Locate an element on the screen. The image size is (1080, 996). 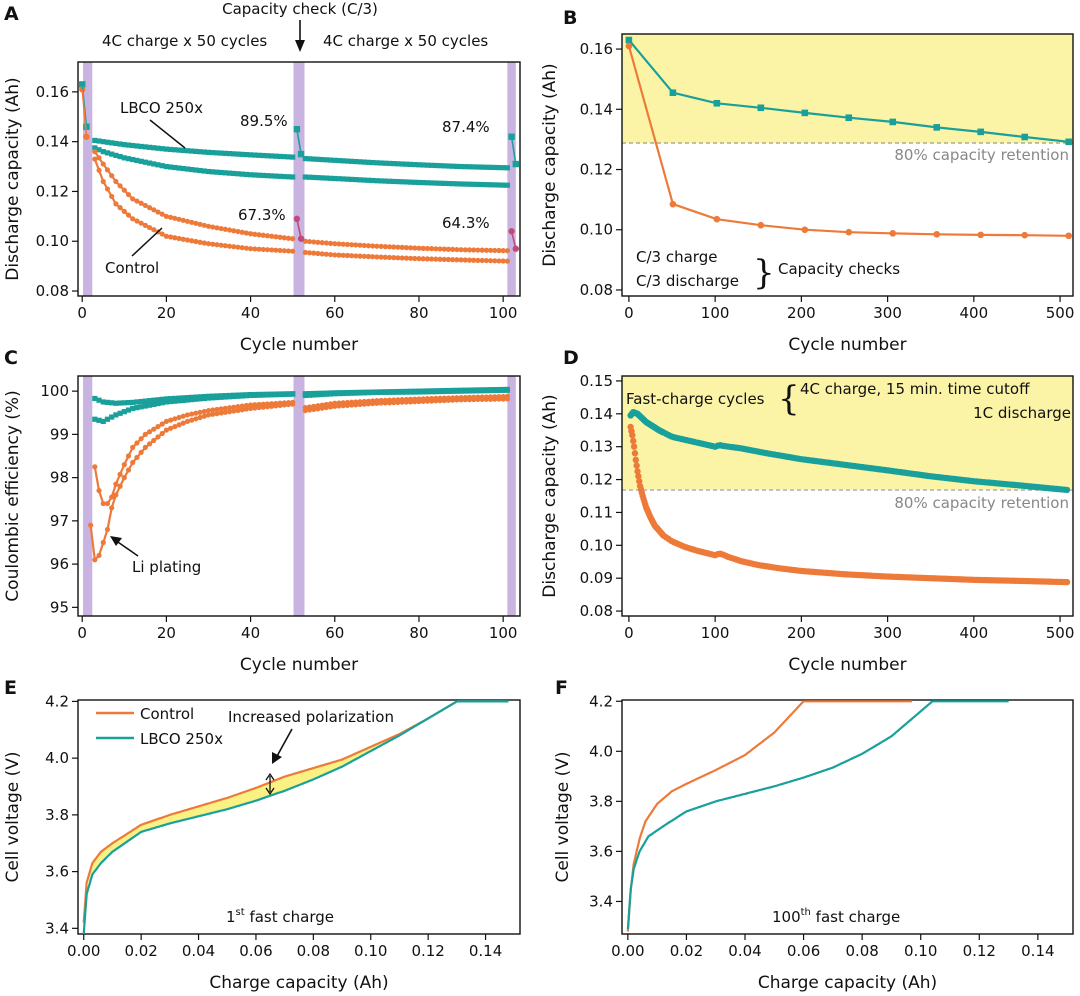
panel-a-check-point is located at coordinates (82, 84).